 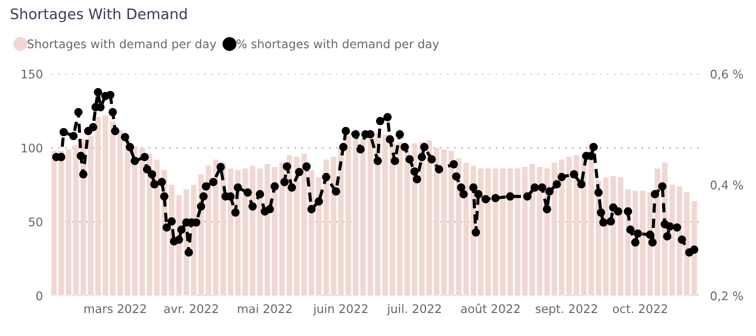 I want to click on y2-tick-label: 0,6 %, so click(x=726, y=75).